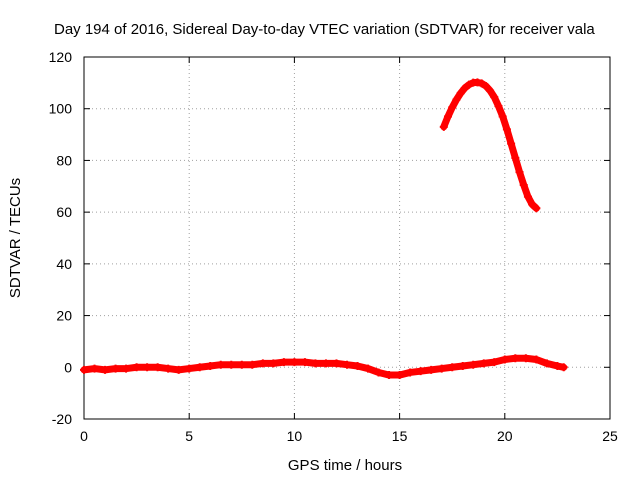  I want to click on x-tick-label: 25, so click(610, 436).